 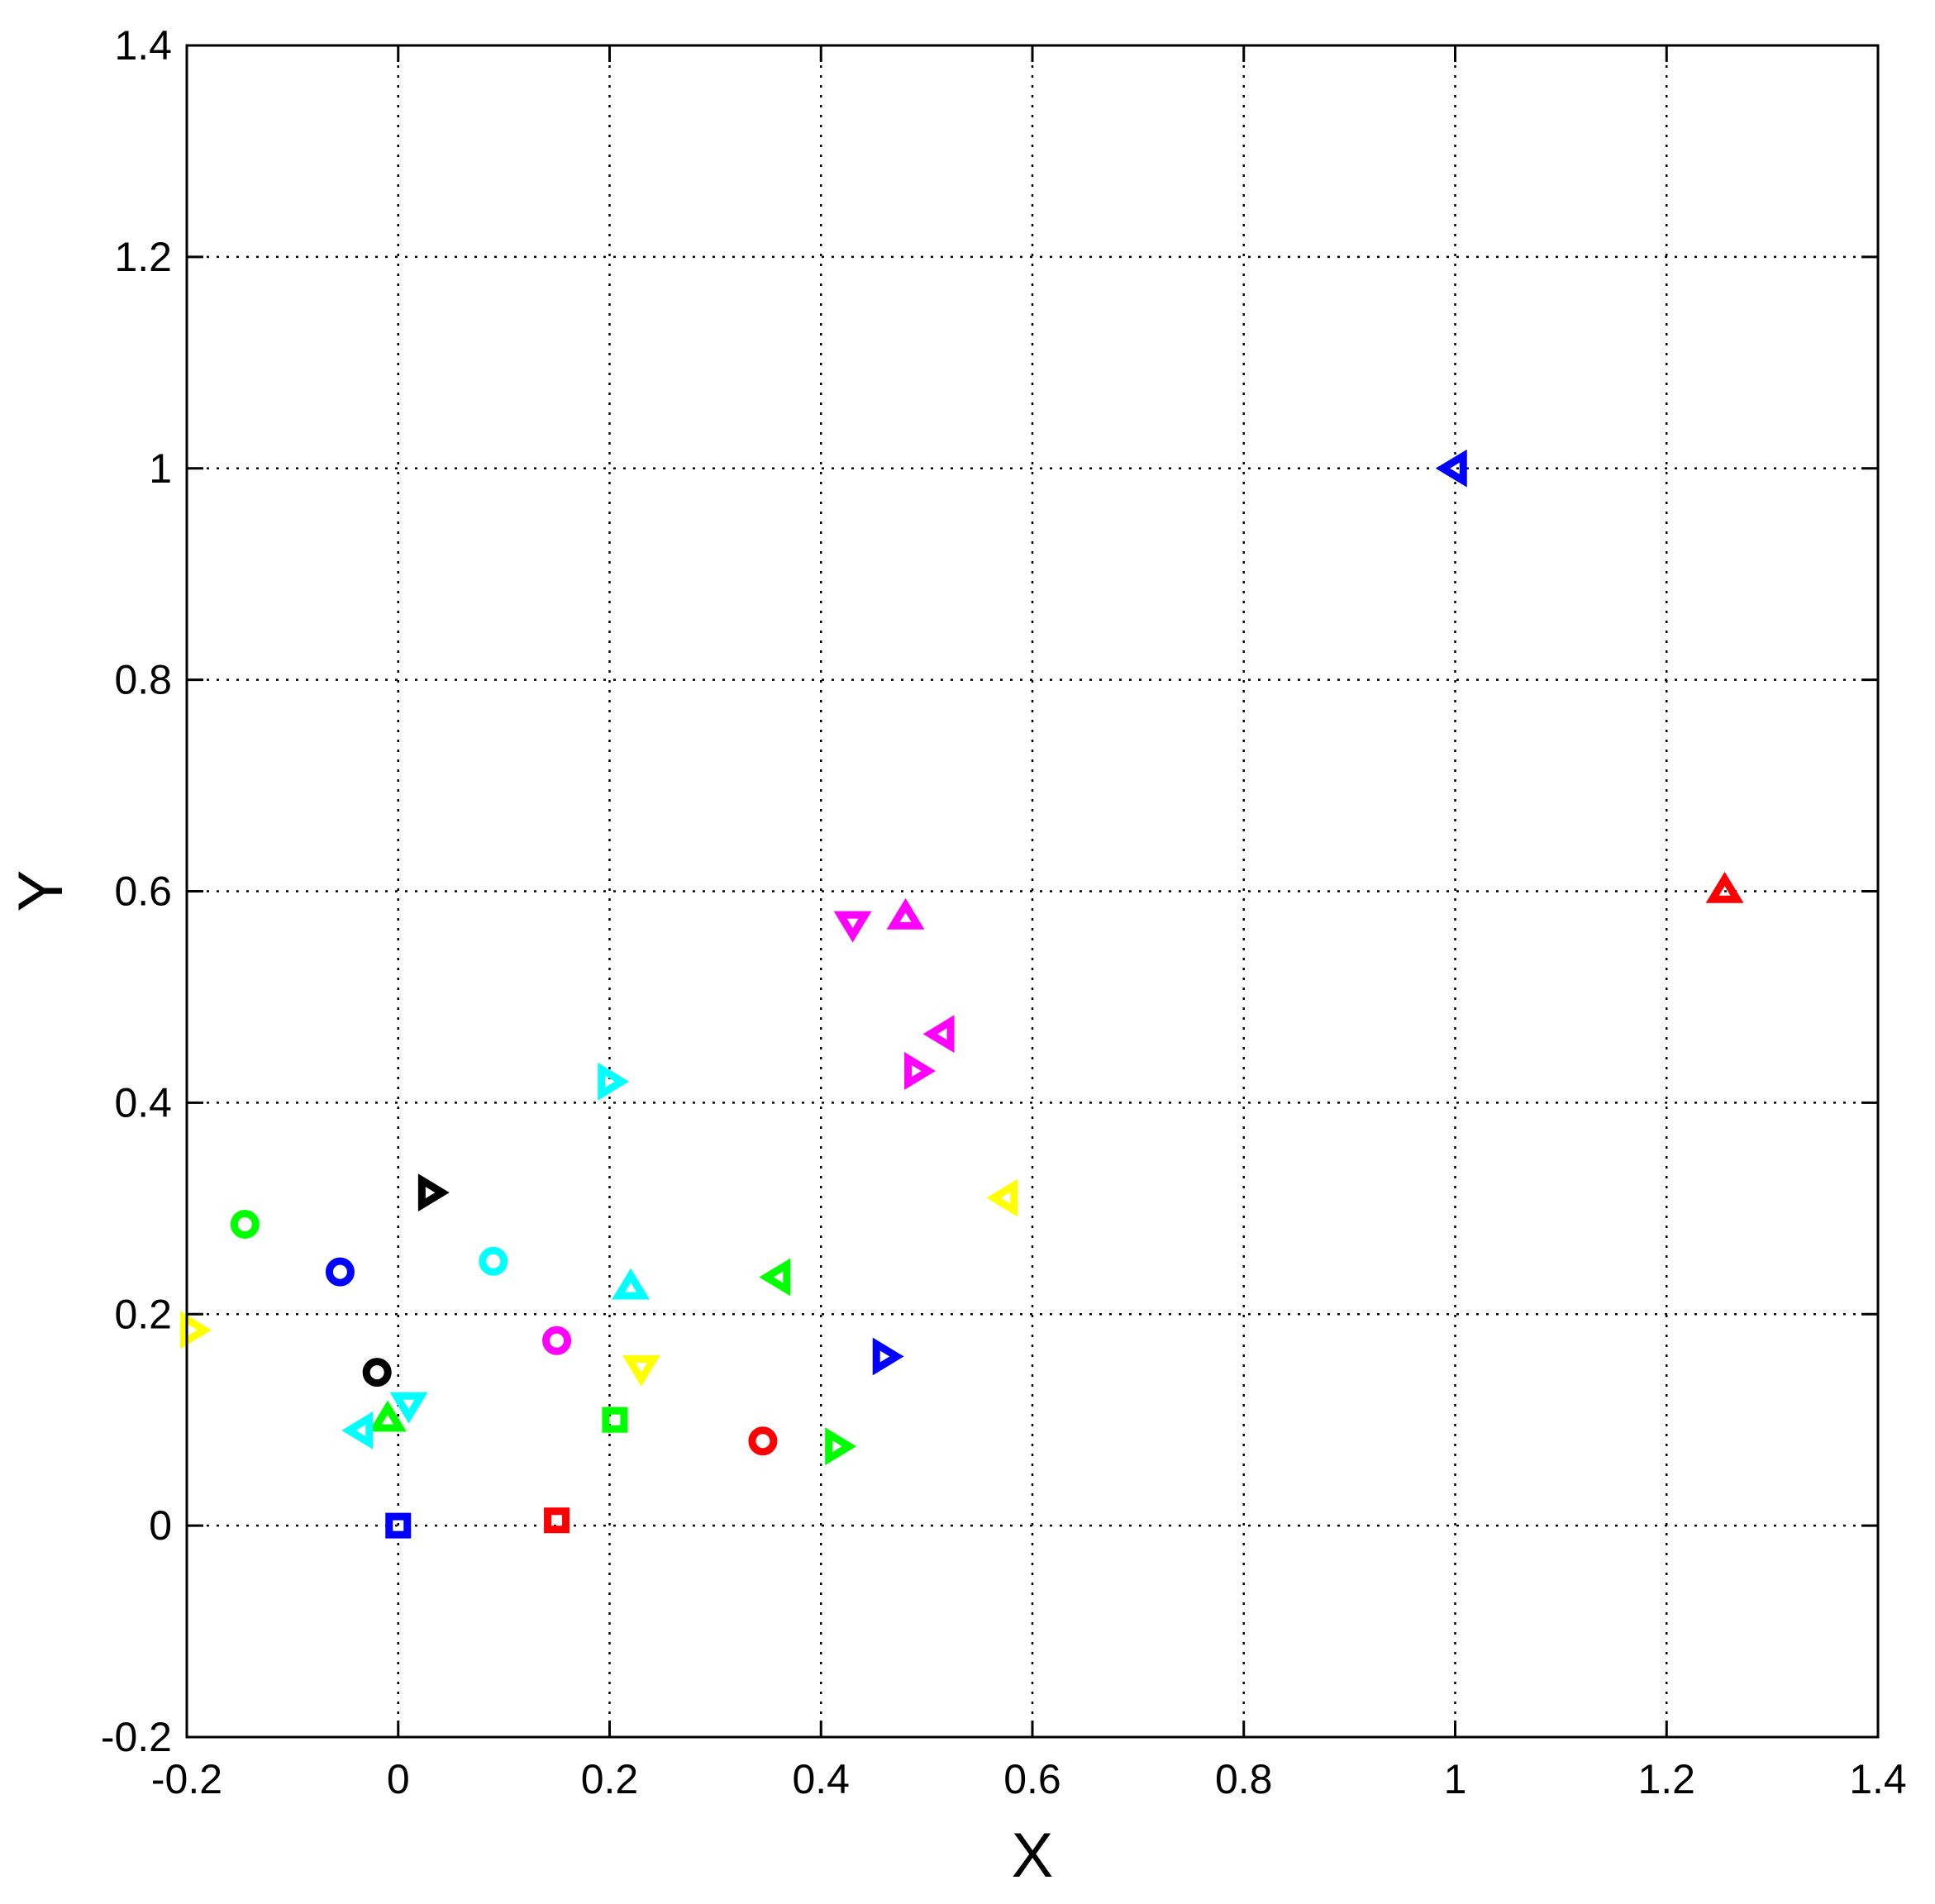 What do you see at coordinates (1032, 1779) in the screenshot?
I see `x-tick-label: 0.6` at bounding box center [1032, 1779].